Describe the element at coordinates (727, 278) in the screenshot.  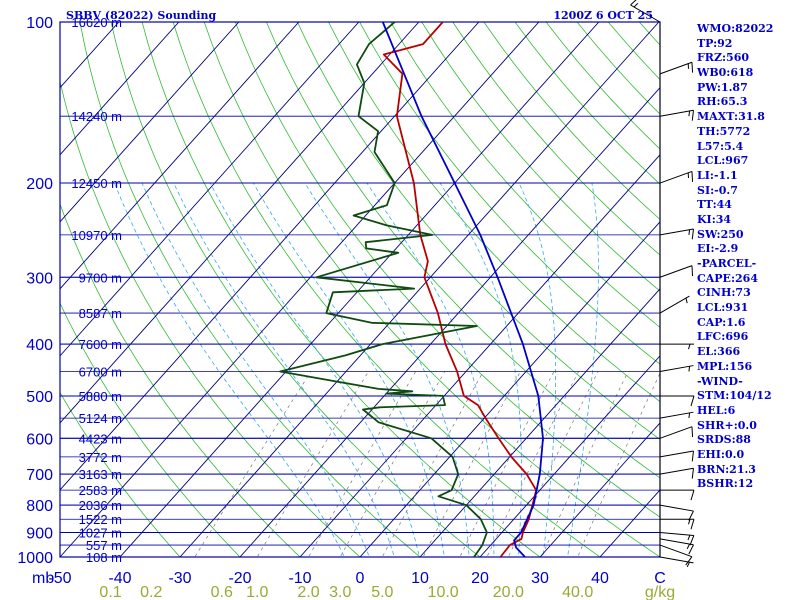
I see `index-row: CAPE:264` at that location.